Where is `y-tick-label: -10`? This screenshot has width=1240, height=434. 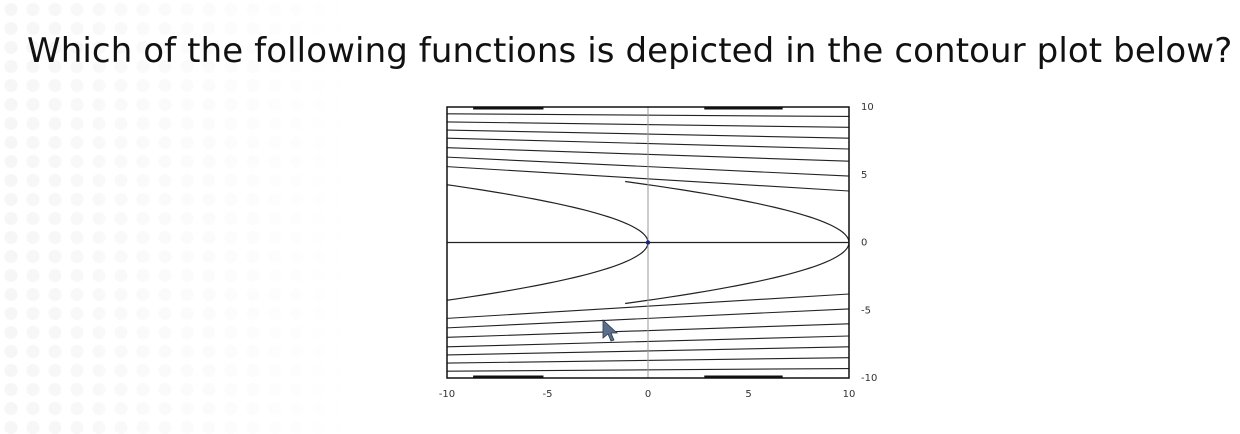
y-tick-label: -10 is located at coordinates (869, 378).